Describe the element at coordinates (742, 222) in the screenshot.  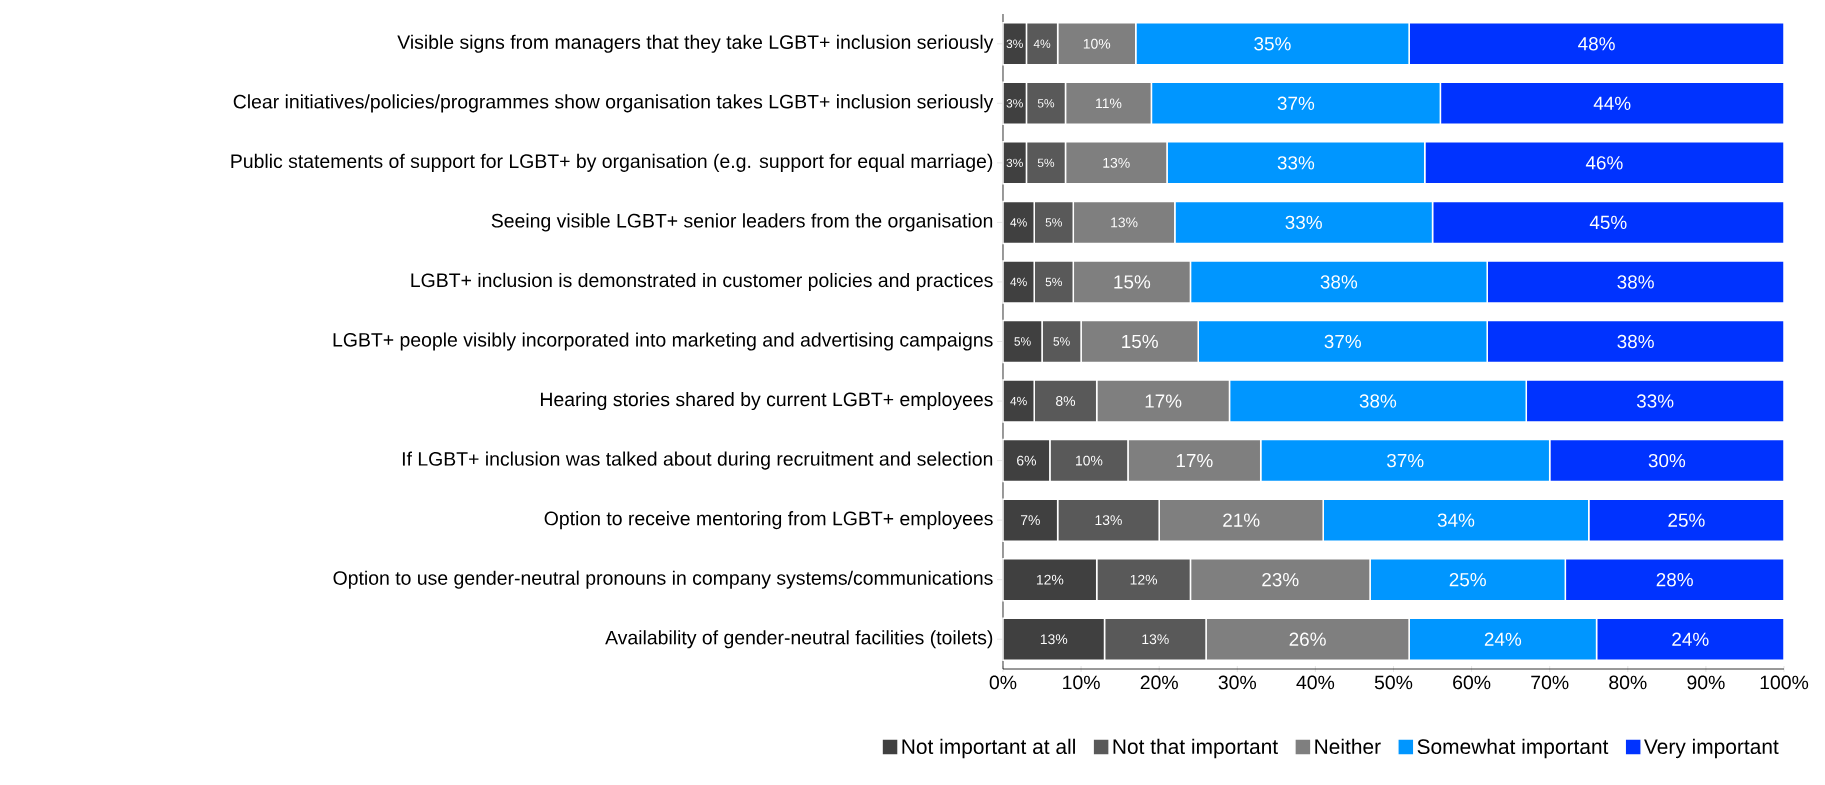
I see `y-tick-label: Seeing visible LGBT+ senior leaders from the organisation` at that location.